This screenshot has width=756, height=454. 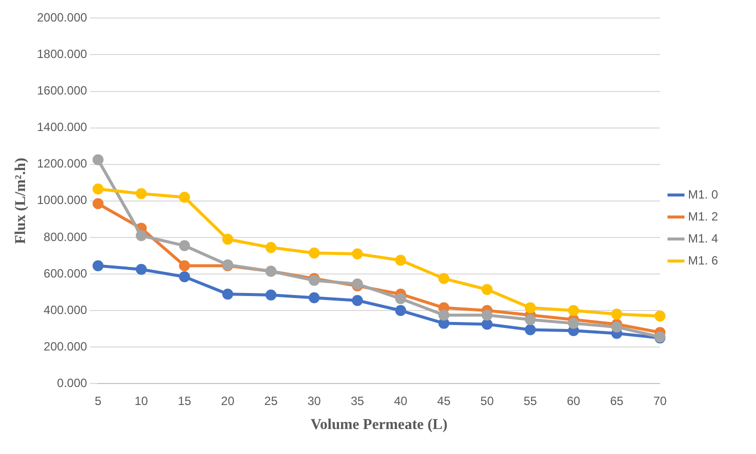 I want to click on y-tick-label: 1000.000, so click(x=62, y=200).